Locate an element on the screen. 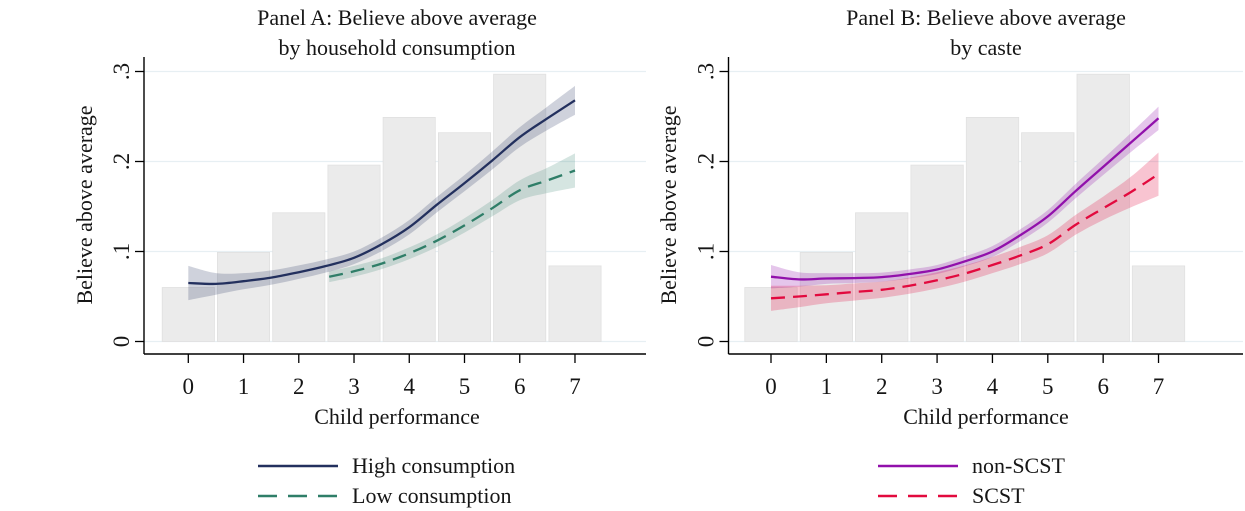 This screenshot has width=1245, height=511. panel-b-legend-label-0: non-SCST is located at coordinates (1018, 465).